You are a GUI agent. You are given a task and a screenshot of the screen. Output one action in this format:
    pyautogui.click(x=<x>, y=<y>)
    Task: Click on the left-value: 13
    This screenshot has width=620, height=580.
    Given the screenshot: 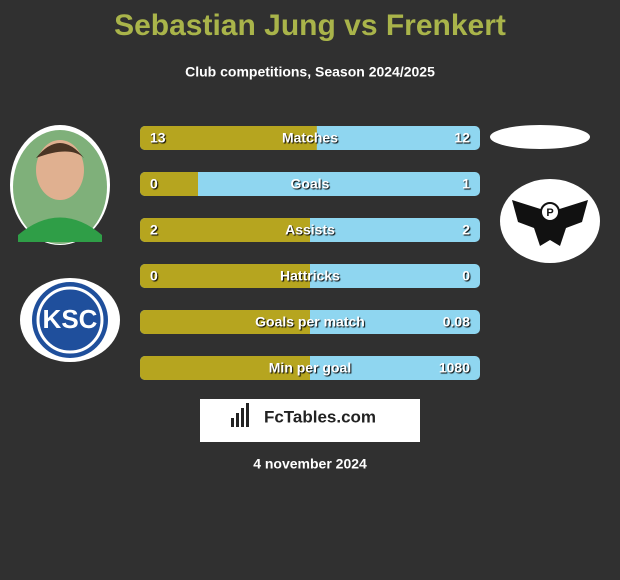 What is the action you would take?
    pyautogui.click(x=158, y=138)
    